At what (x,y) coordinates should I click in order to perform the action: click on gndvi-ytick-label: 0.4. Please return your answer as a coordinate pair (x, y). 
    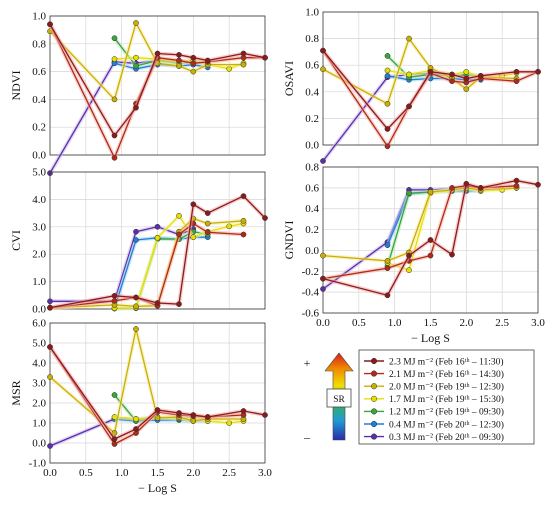
    Looking at the image, I should click on (312, 209).